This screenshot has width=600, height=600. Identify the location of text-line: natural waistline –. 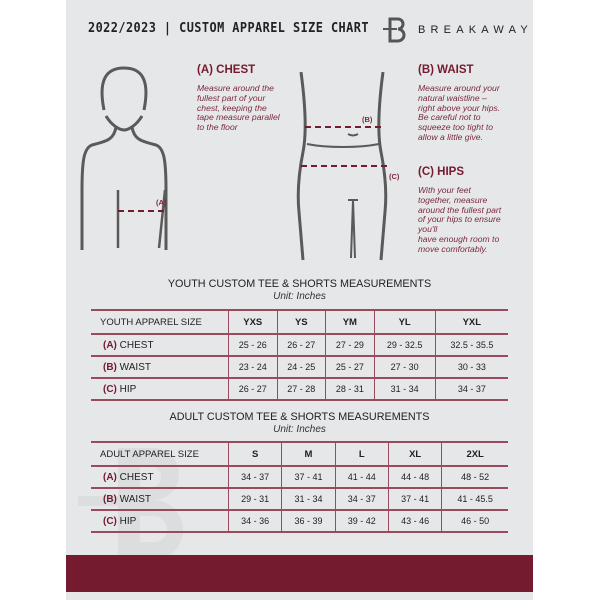
(452, 97).